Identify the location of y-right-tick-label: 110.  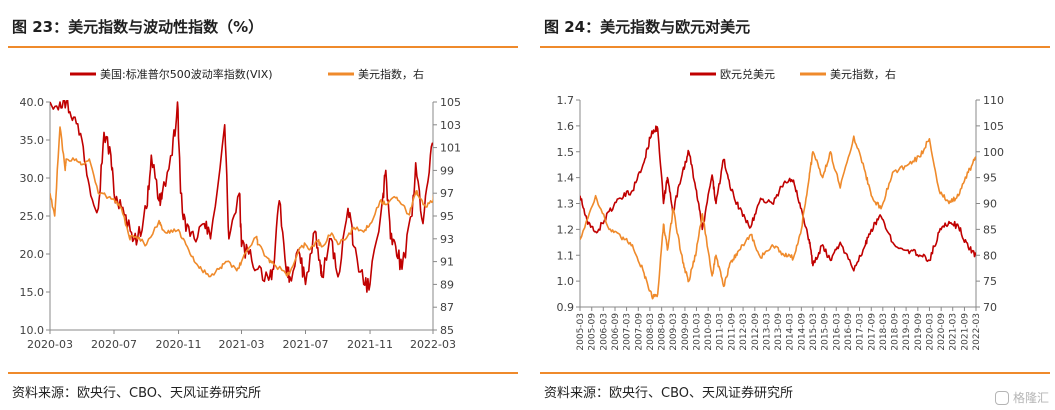
(993, 100).